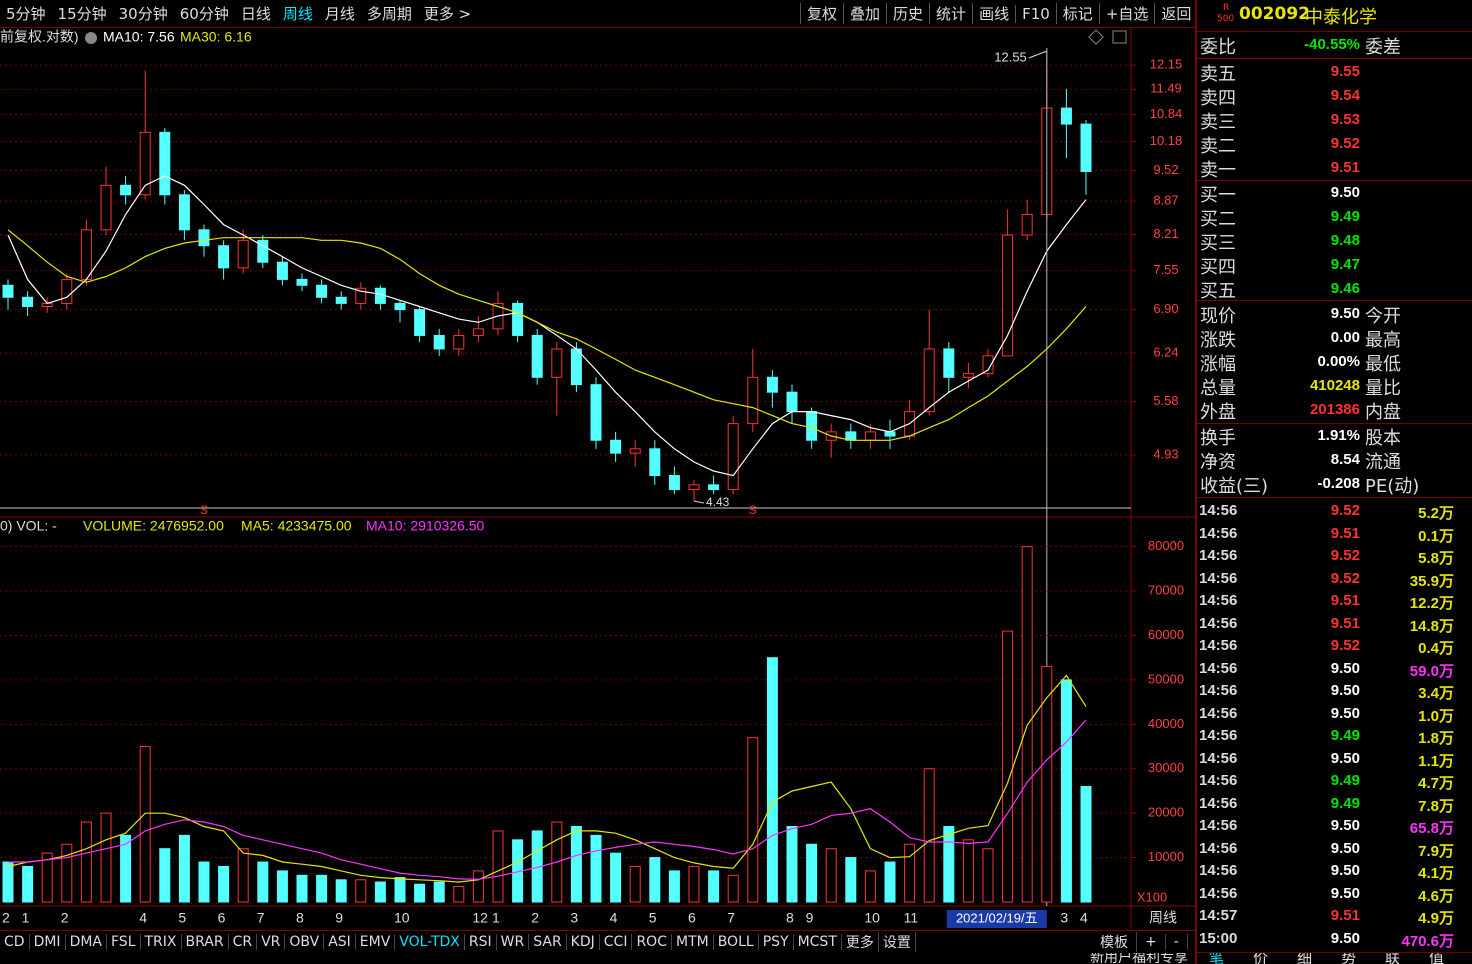 This screenshot has width=1472, height=964. What do you see at coordinates (1345, 555) in the screenshot?
I see `tick-price: 9.52` at bounding box center [1345, 555].